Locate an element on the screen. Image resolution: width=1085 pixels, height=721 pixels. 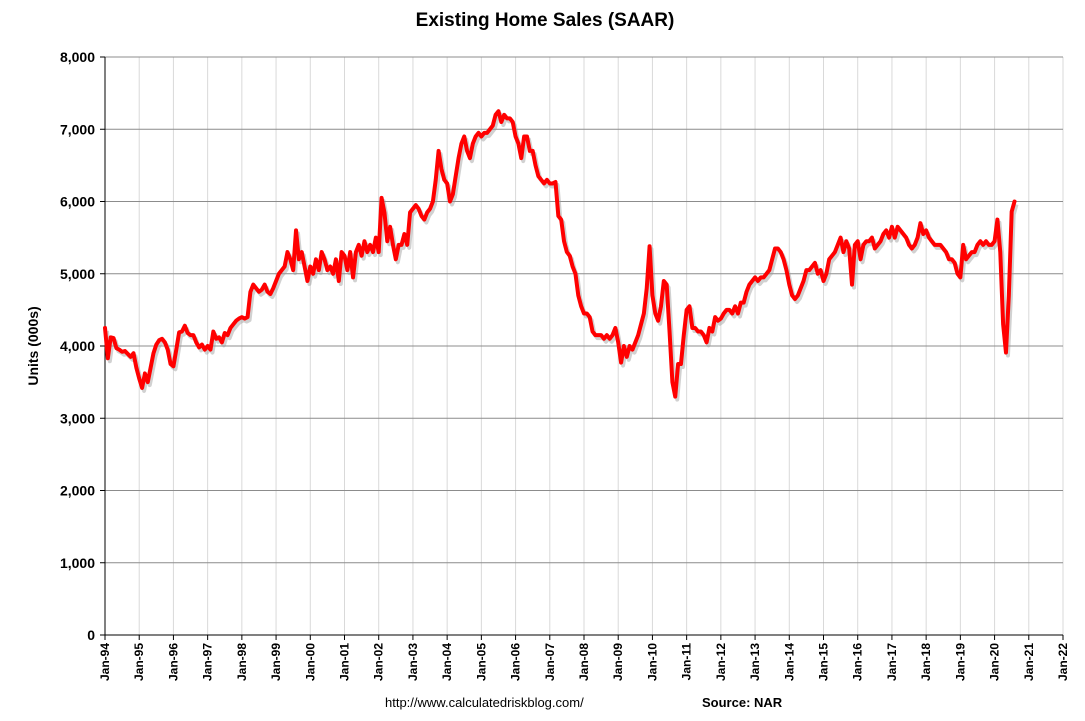
x-tick-label: Jan-02 is located at coordinates (379, 662).